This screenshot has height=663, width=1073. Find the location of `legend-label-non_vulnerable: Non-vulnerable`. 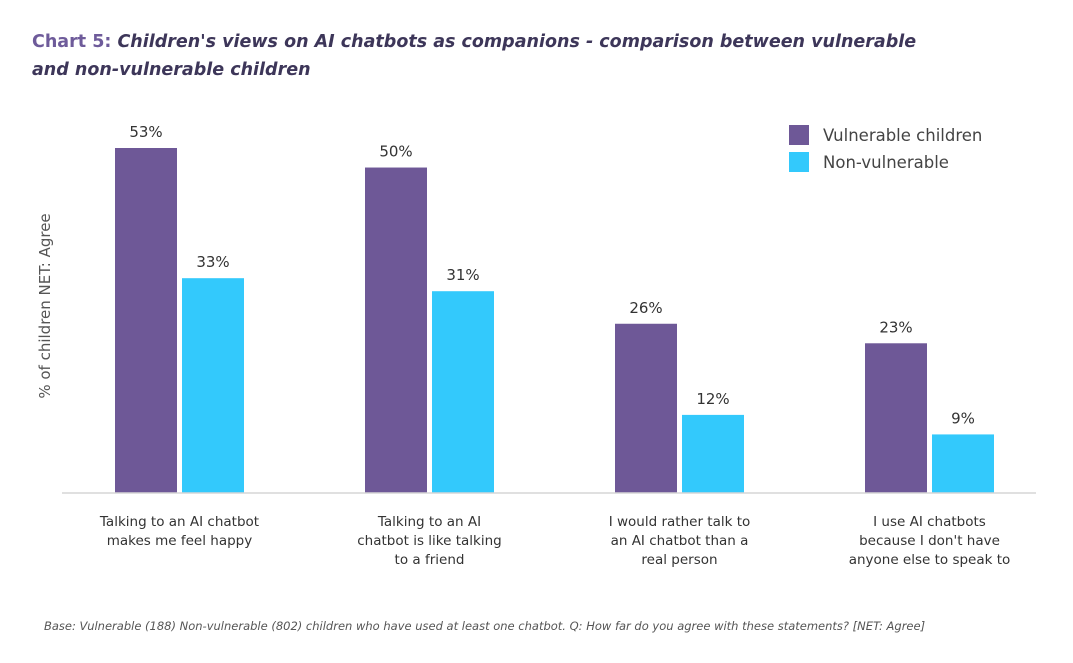

legend-label-non_vulnerable: Non-vulnerable is located at coordinates (886, 162).